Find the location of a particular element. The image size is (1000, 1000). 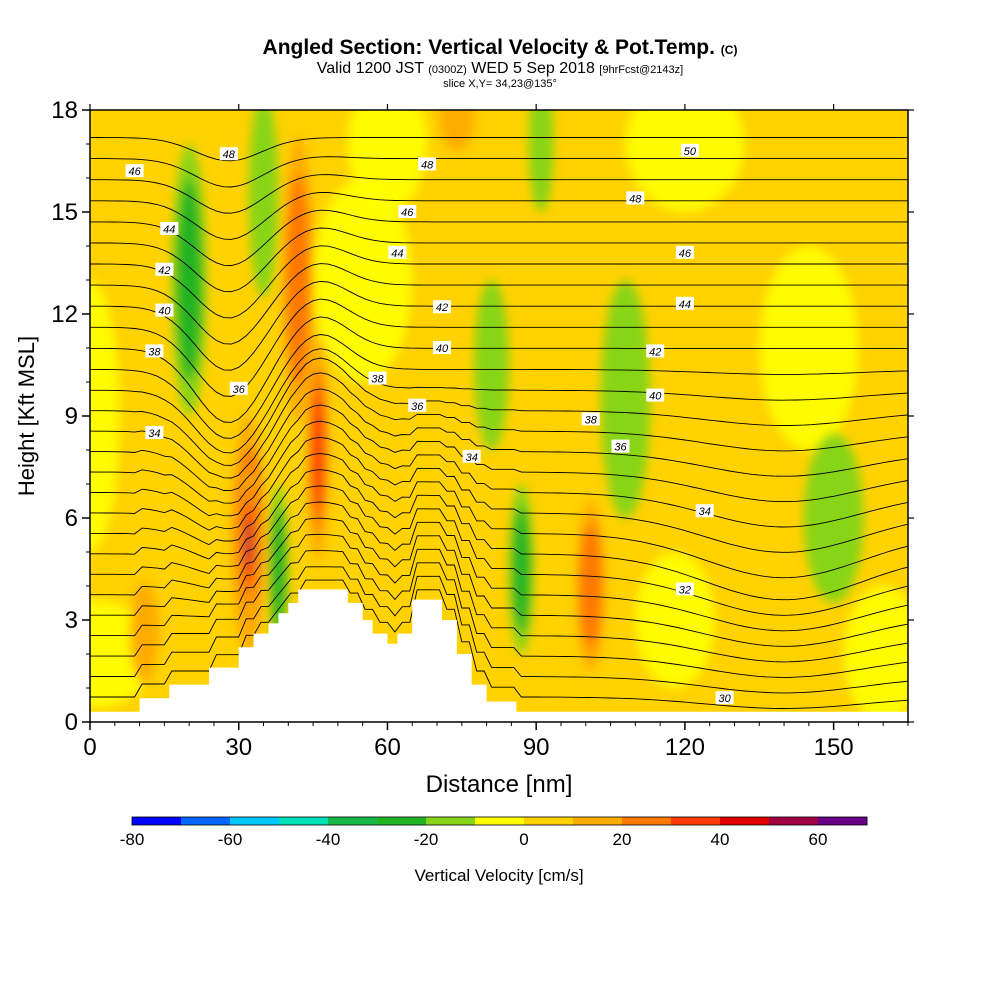

isentrope-label: 50 is located at coordinates (689, 150).